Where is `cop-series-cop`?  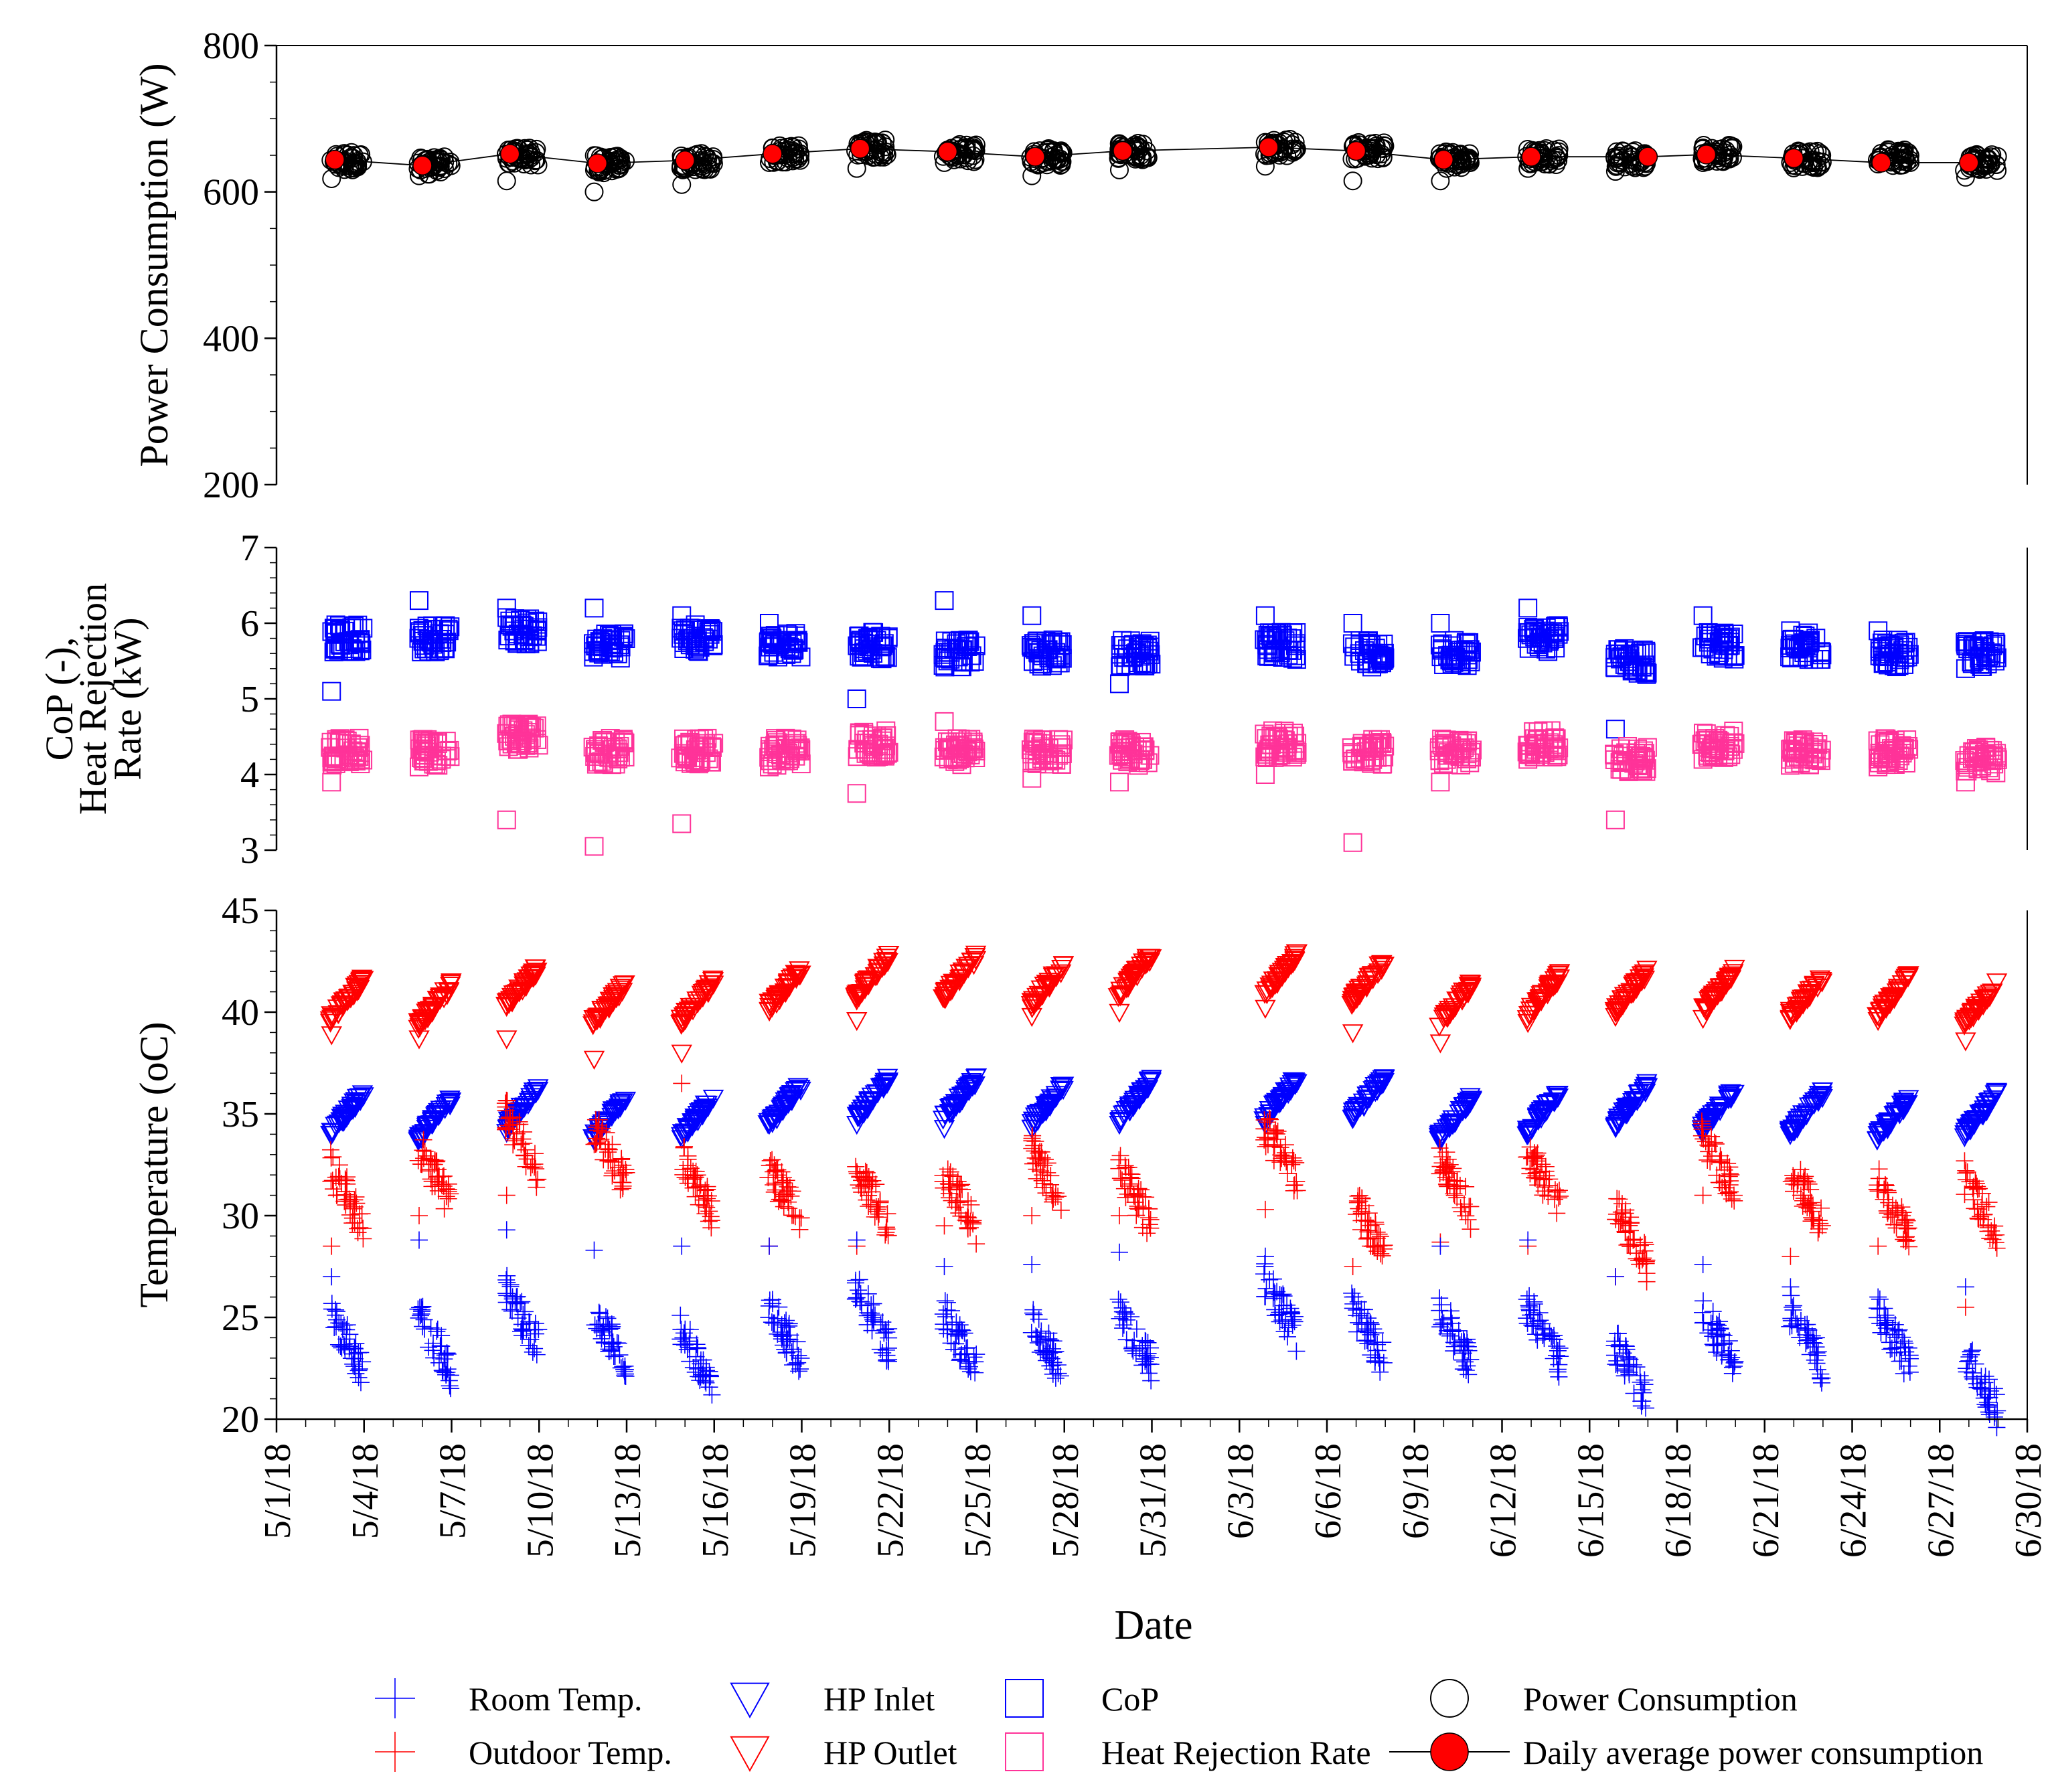 cop-series-cop is located at coordinates (1164, 665).